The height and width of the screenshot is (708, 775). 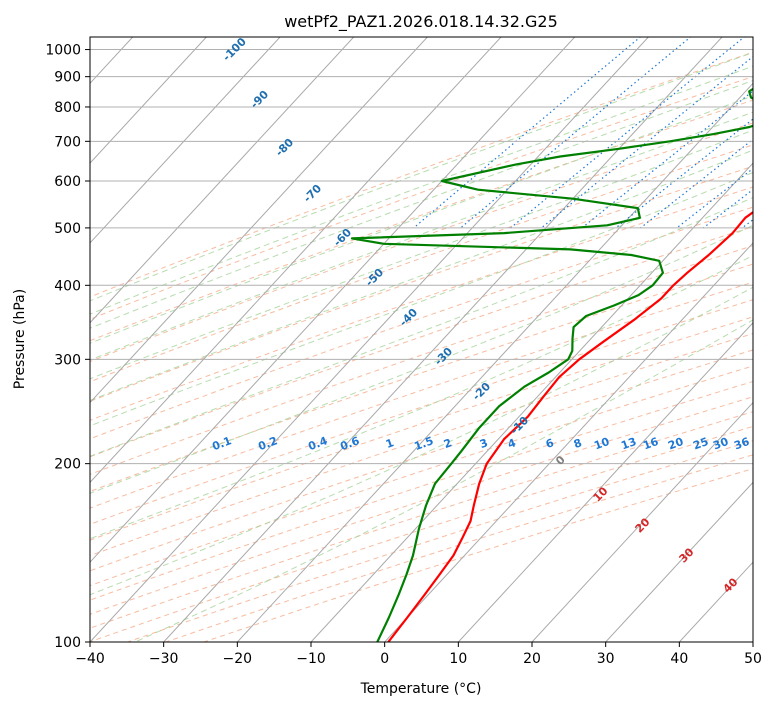 What do you see at coordinates (221, 443) in the screenshot?
I see `mixing-ratio-label: 0.1` at bounding box center [221, 443].